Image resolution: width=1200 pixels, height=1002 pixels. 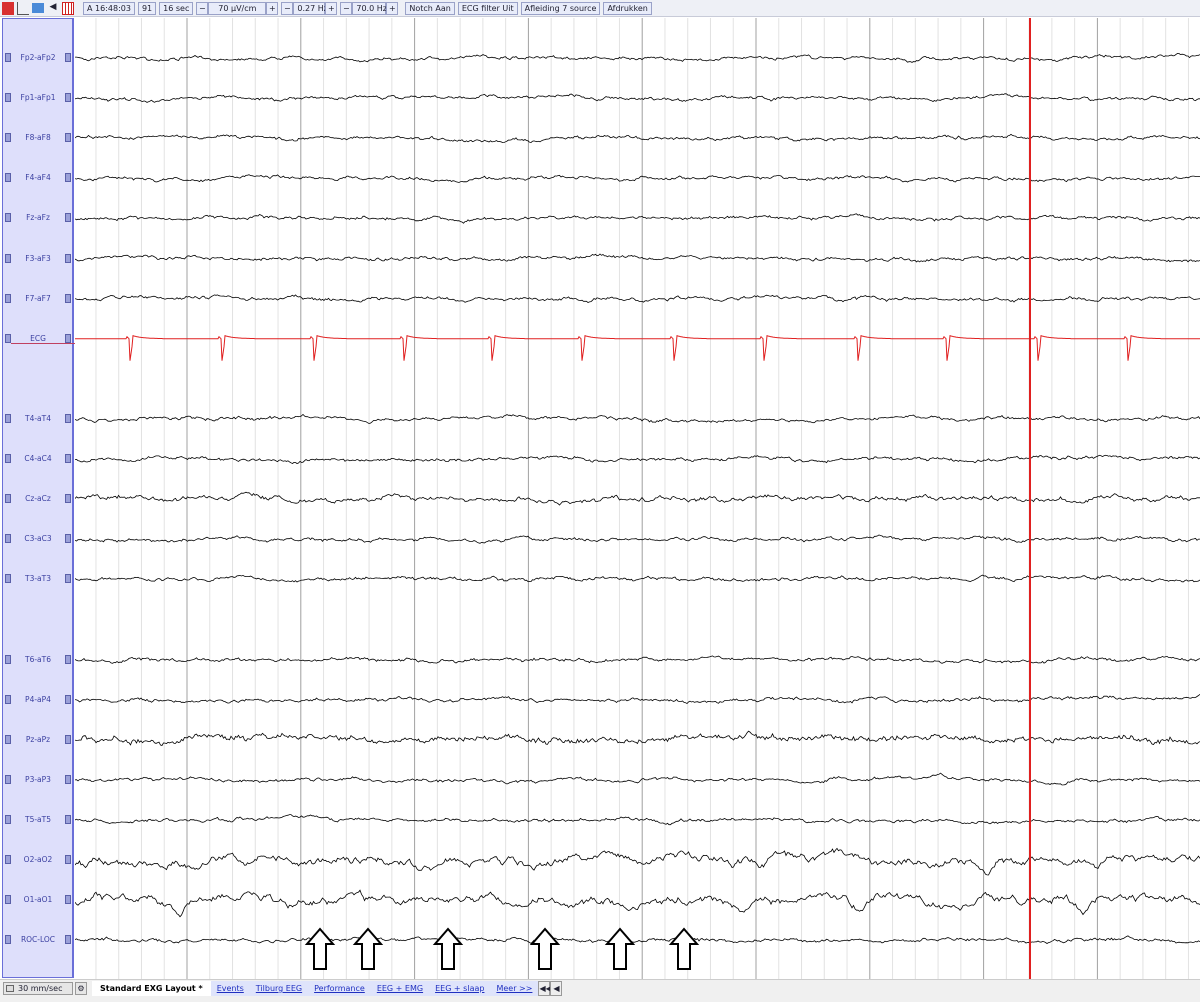 I want to click on channel-label: C3-aC3, so click(x=38, y=539).